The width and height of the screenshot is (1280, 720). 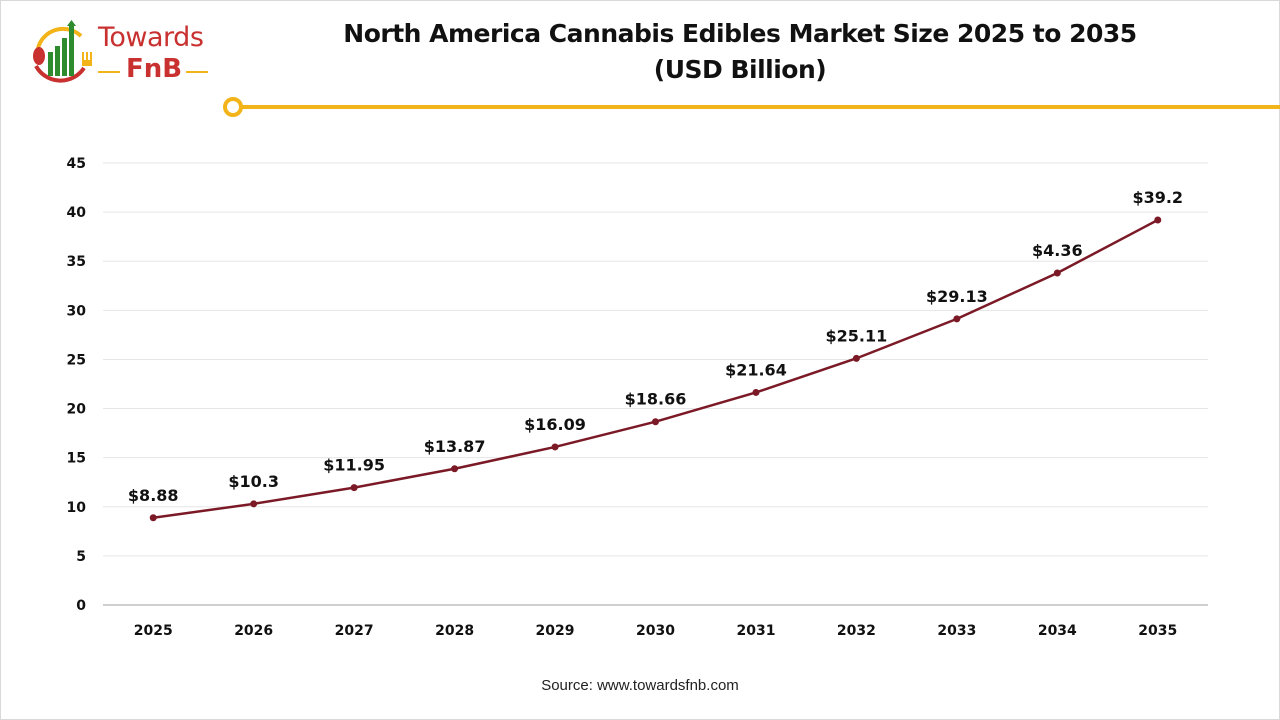 What do you see at coordinates (76, 360) in the screenshot?
I see `y-tick-label: 25` at bounding box center [76, 360].